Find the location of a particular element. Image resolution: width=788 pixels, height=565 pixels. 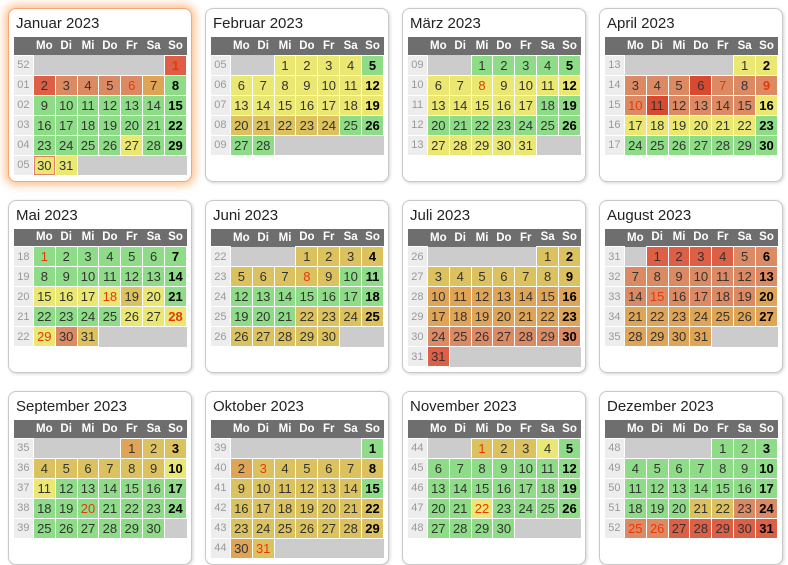

day-september-2023-18: 18 is located at coordinates (44, 508).